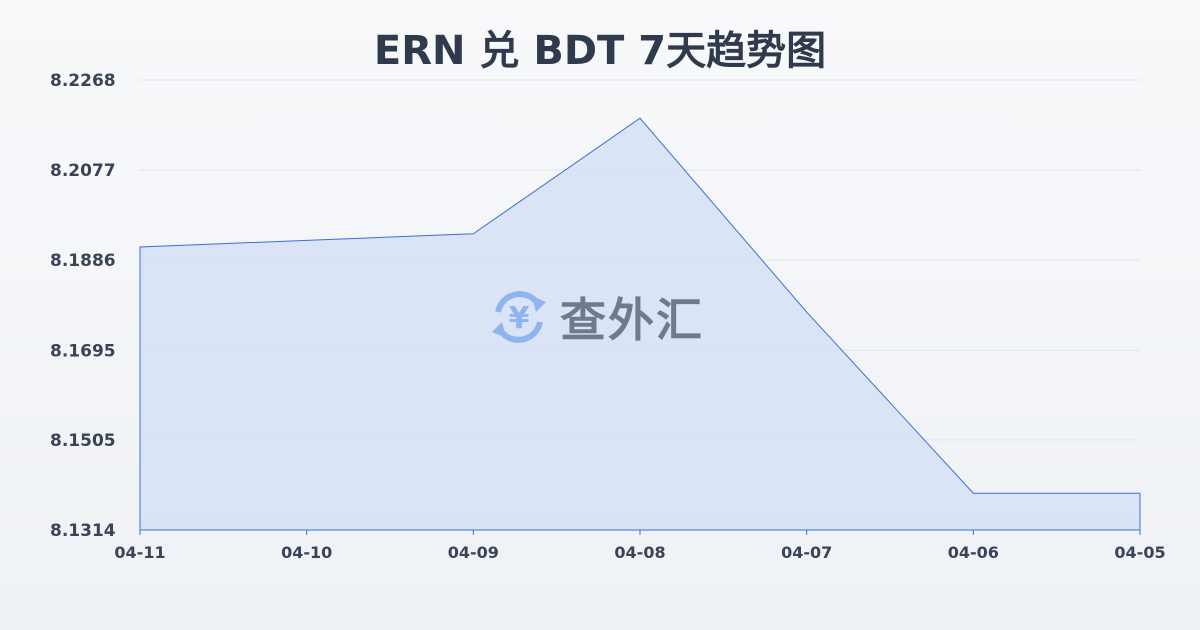  I want to click on x-tick-label: 04-06, so click(973, 552).